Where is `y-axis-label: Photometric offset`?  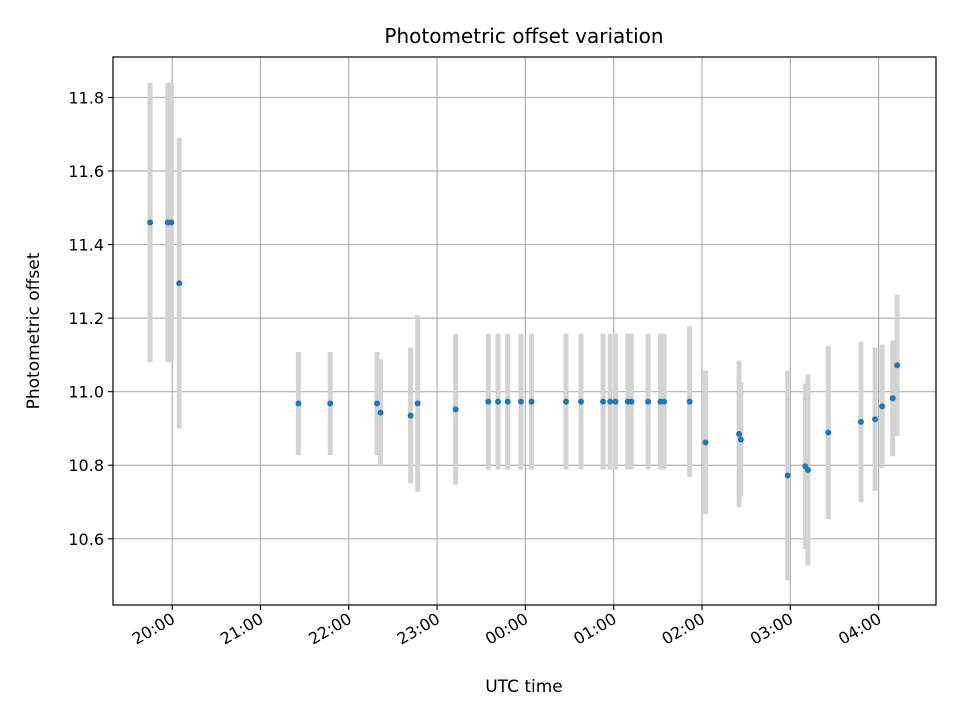
y-axis-label: Photometric offset is located at coordinates (34, 330).